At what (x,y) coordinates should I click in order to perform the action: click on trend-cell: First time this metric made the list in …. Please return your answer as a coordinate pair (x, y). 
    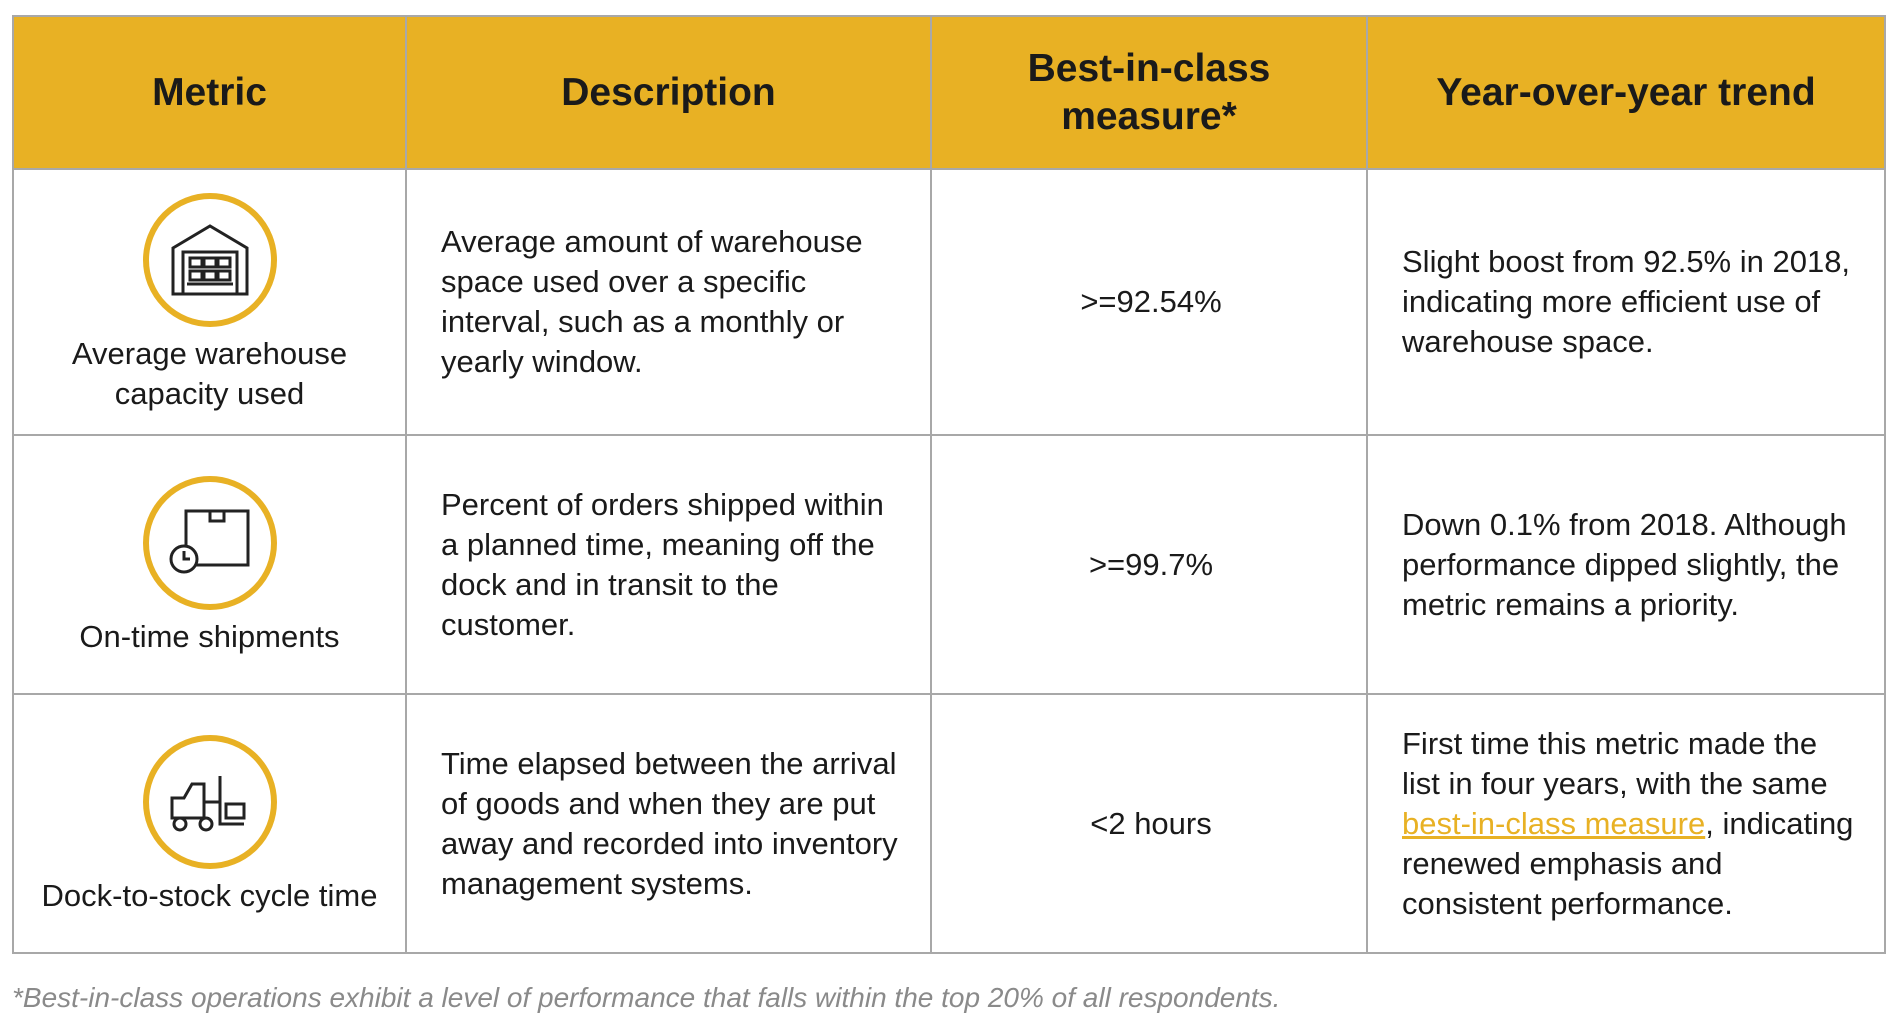
    Looking at the image, I should click on (1626, 823).